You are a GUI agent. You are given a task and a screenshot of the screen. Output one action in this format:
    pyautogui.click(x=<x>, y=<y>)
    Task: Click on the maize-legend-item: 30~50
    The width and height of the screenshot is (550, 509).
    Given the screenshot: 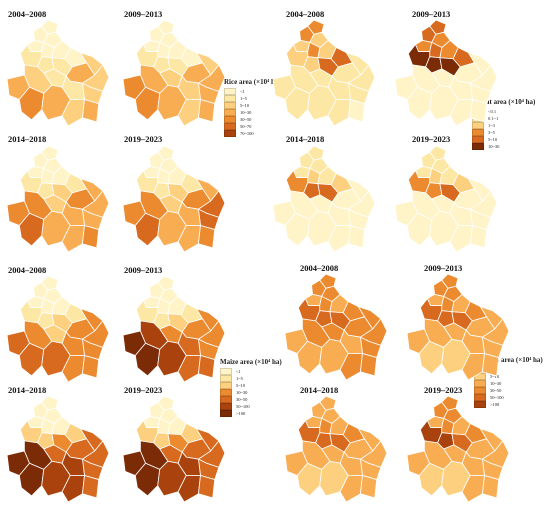 What is the action you would take?
    pyautogui.click(x=251, y=399)
    